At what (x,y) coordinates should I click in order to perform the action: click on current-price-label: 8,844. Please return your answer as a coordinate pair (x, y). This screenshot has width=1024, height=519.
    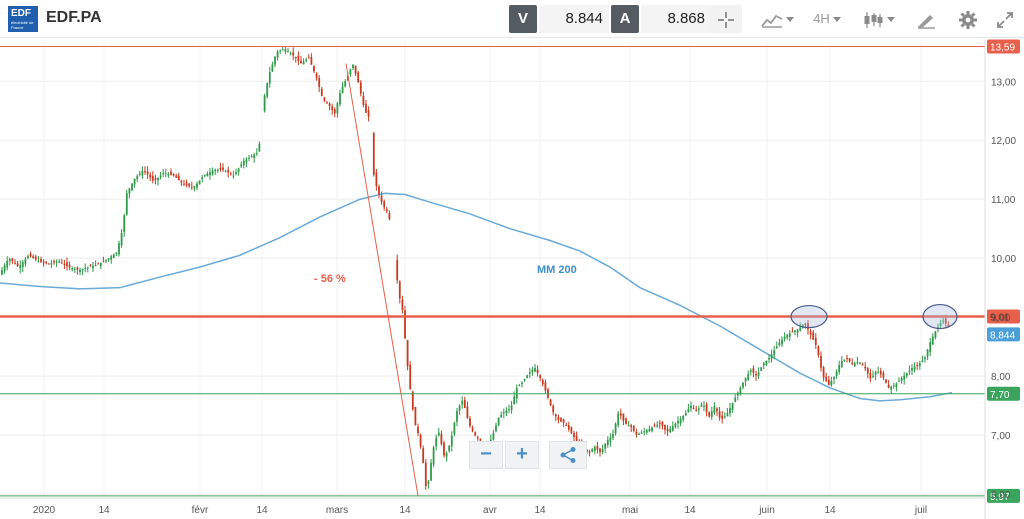
    Looking at the image, I should click on (1002, 335).